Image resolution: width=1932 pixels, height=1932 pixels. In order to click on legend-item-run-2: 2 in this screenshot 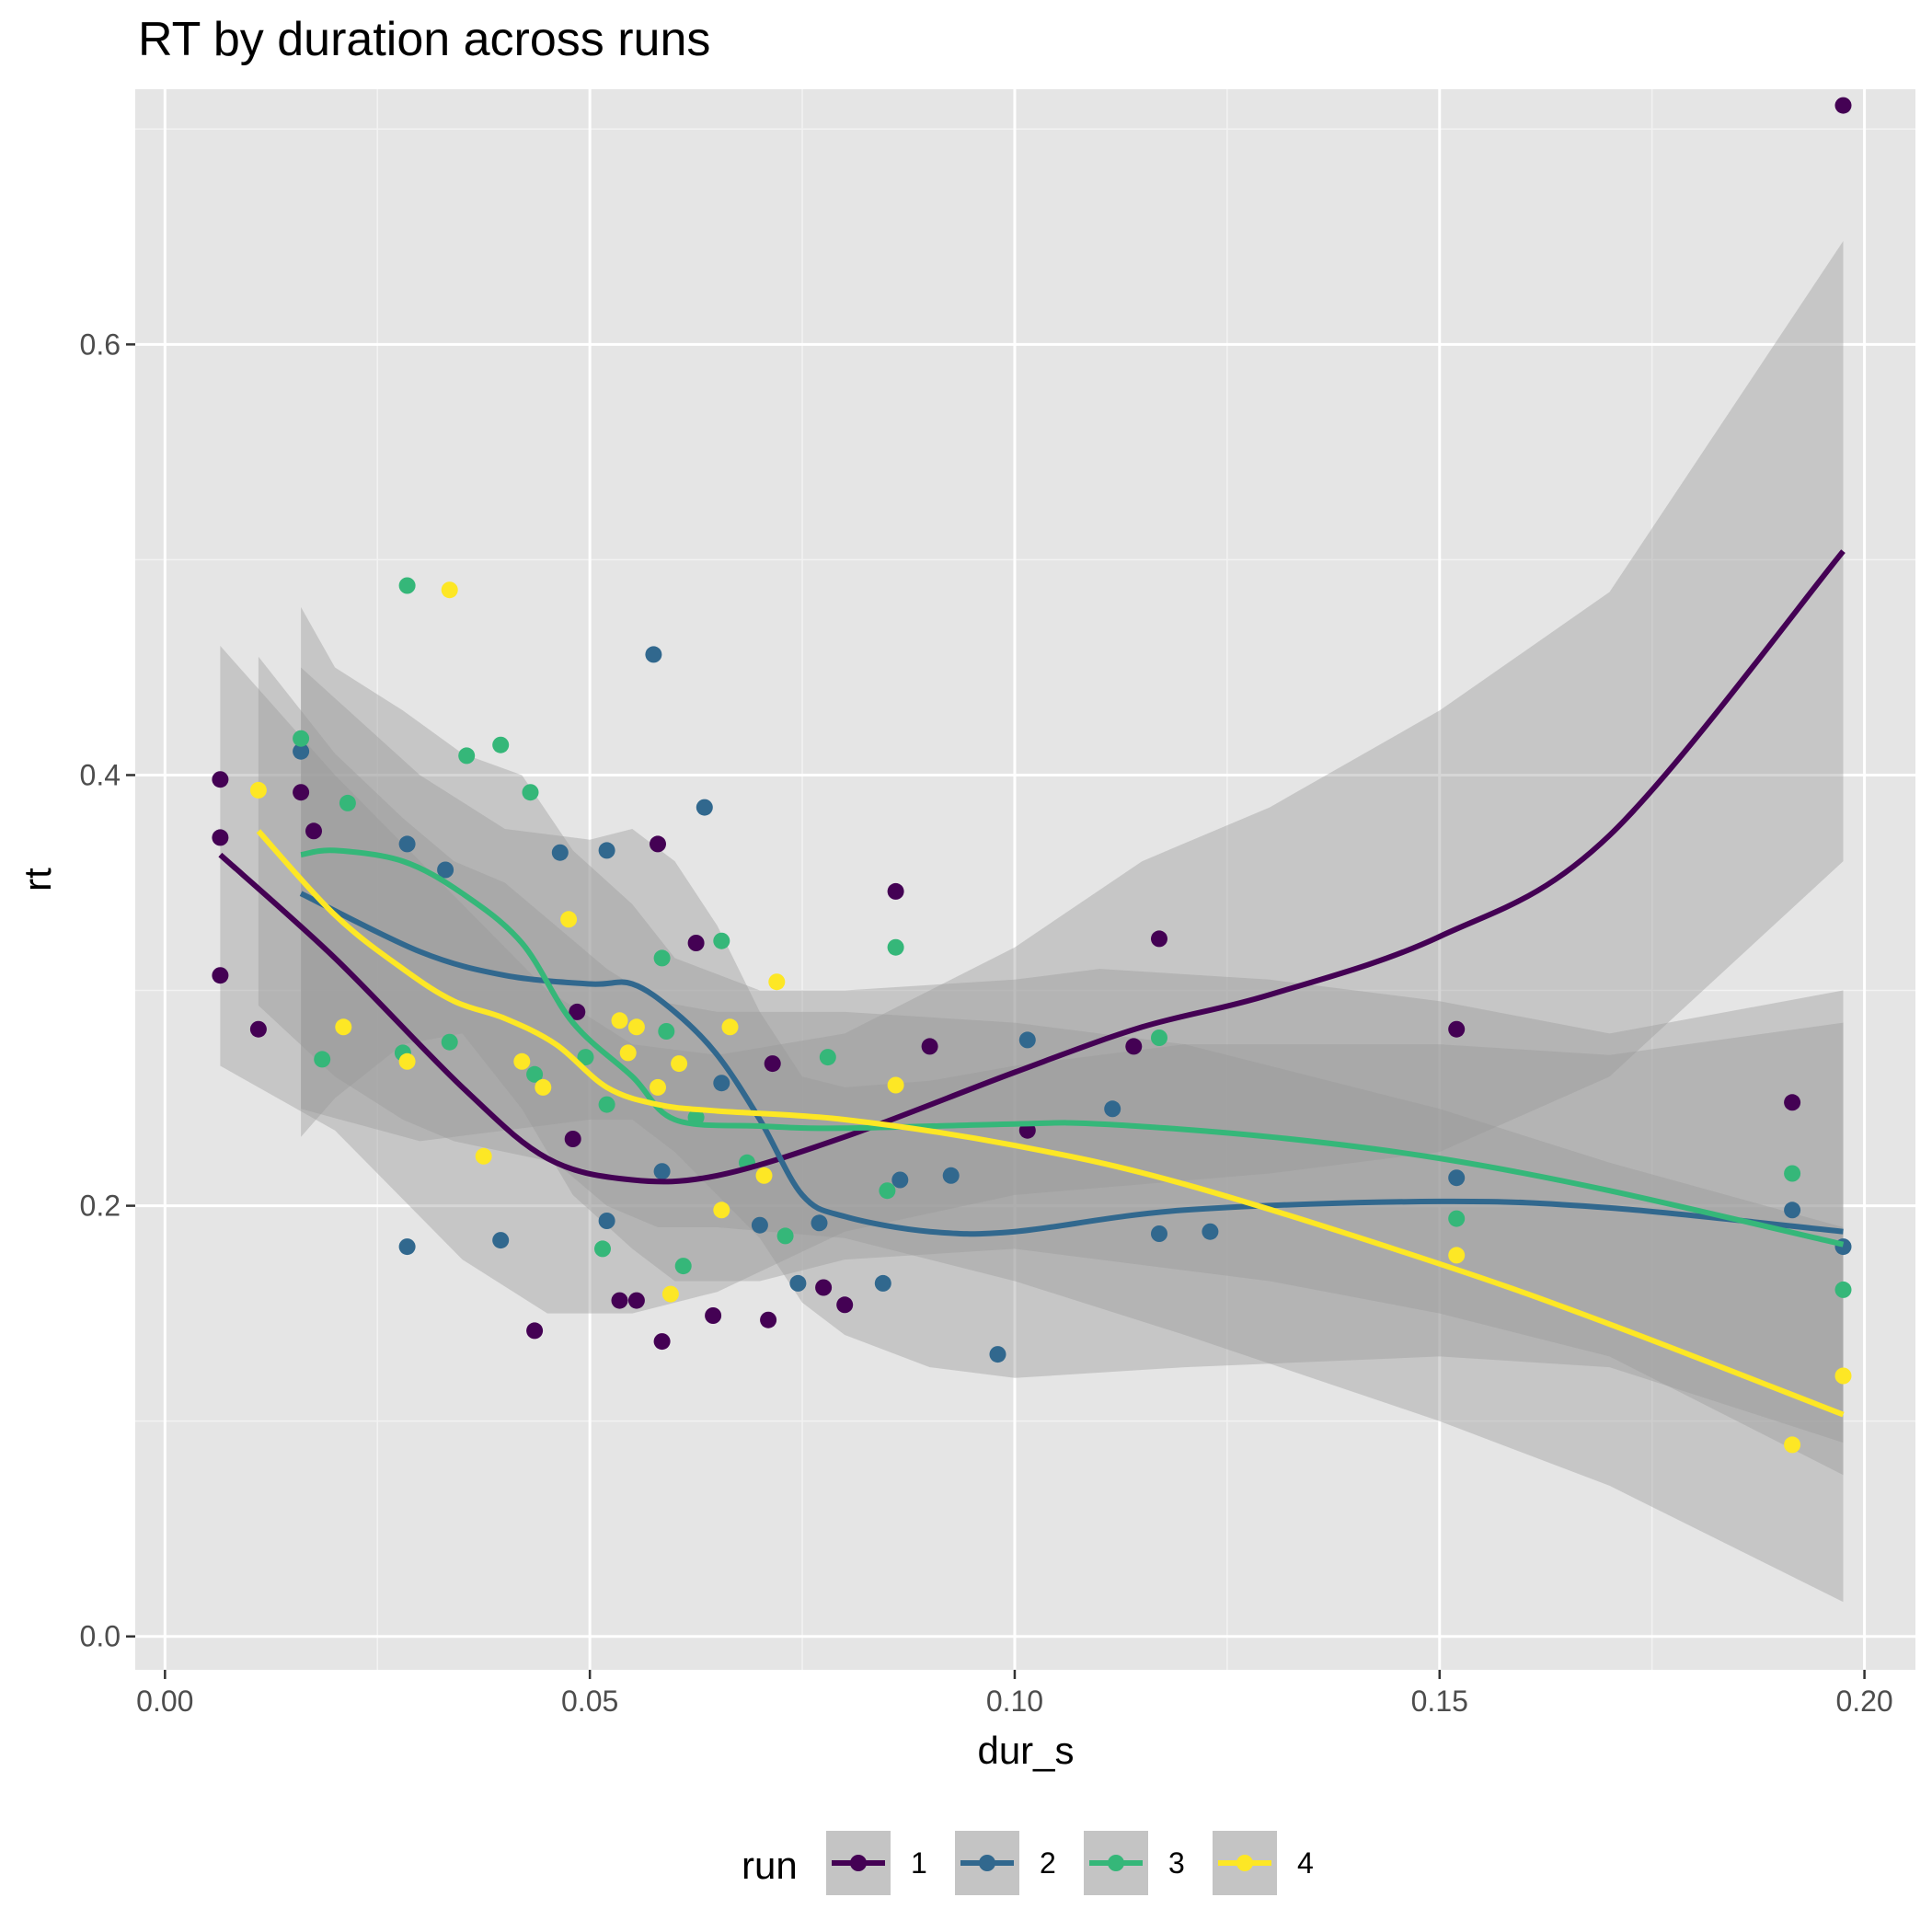, I will do `click(1005, 1863)`.